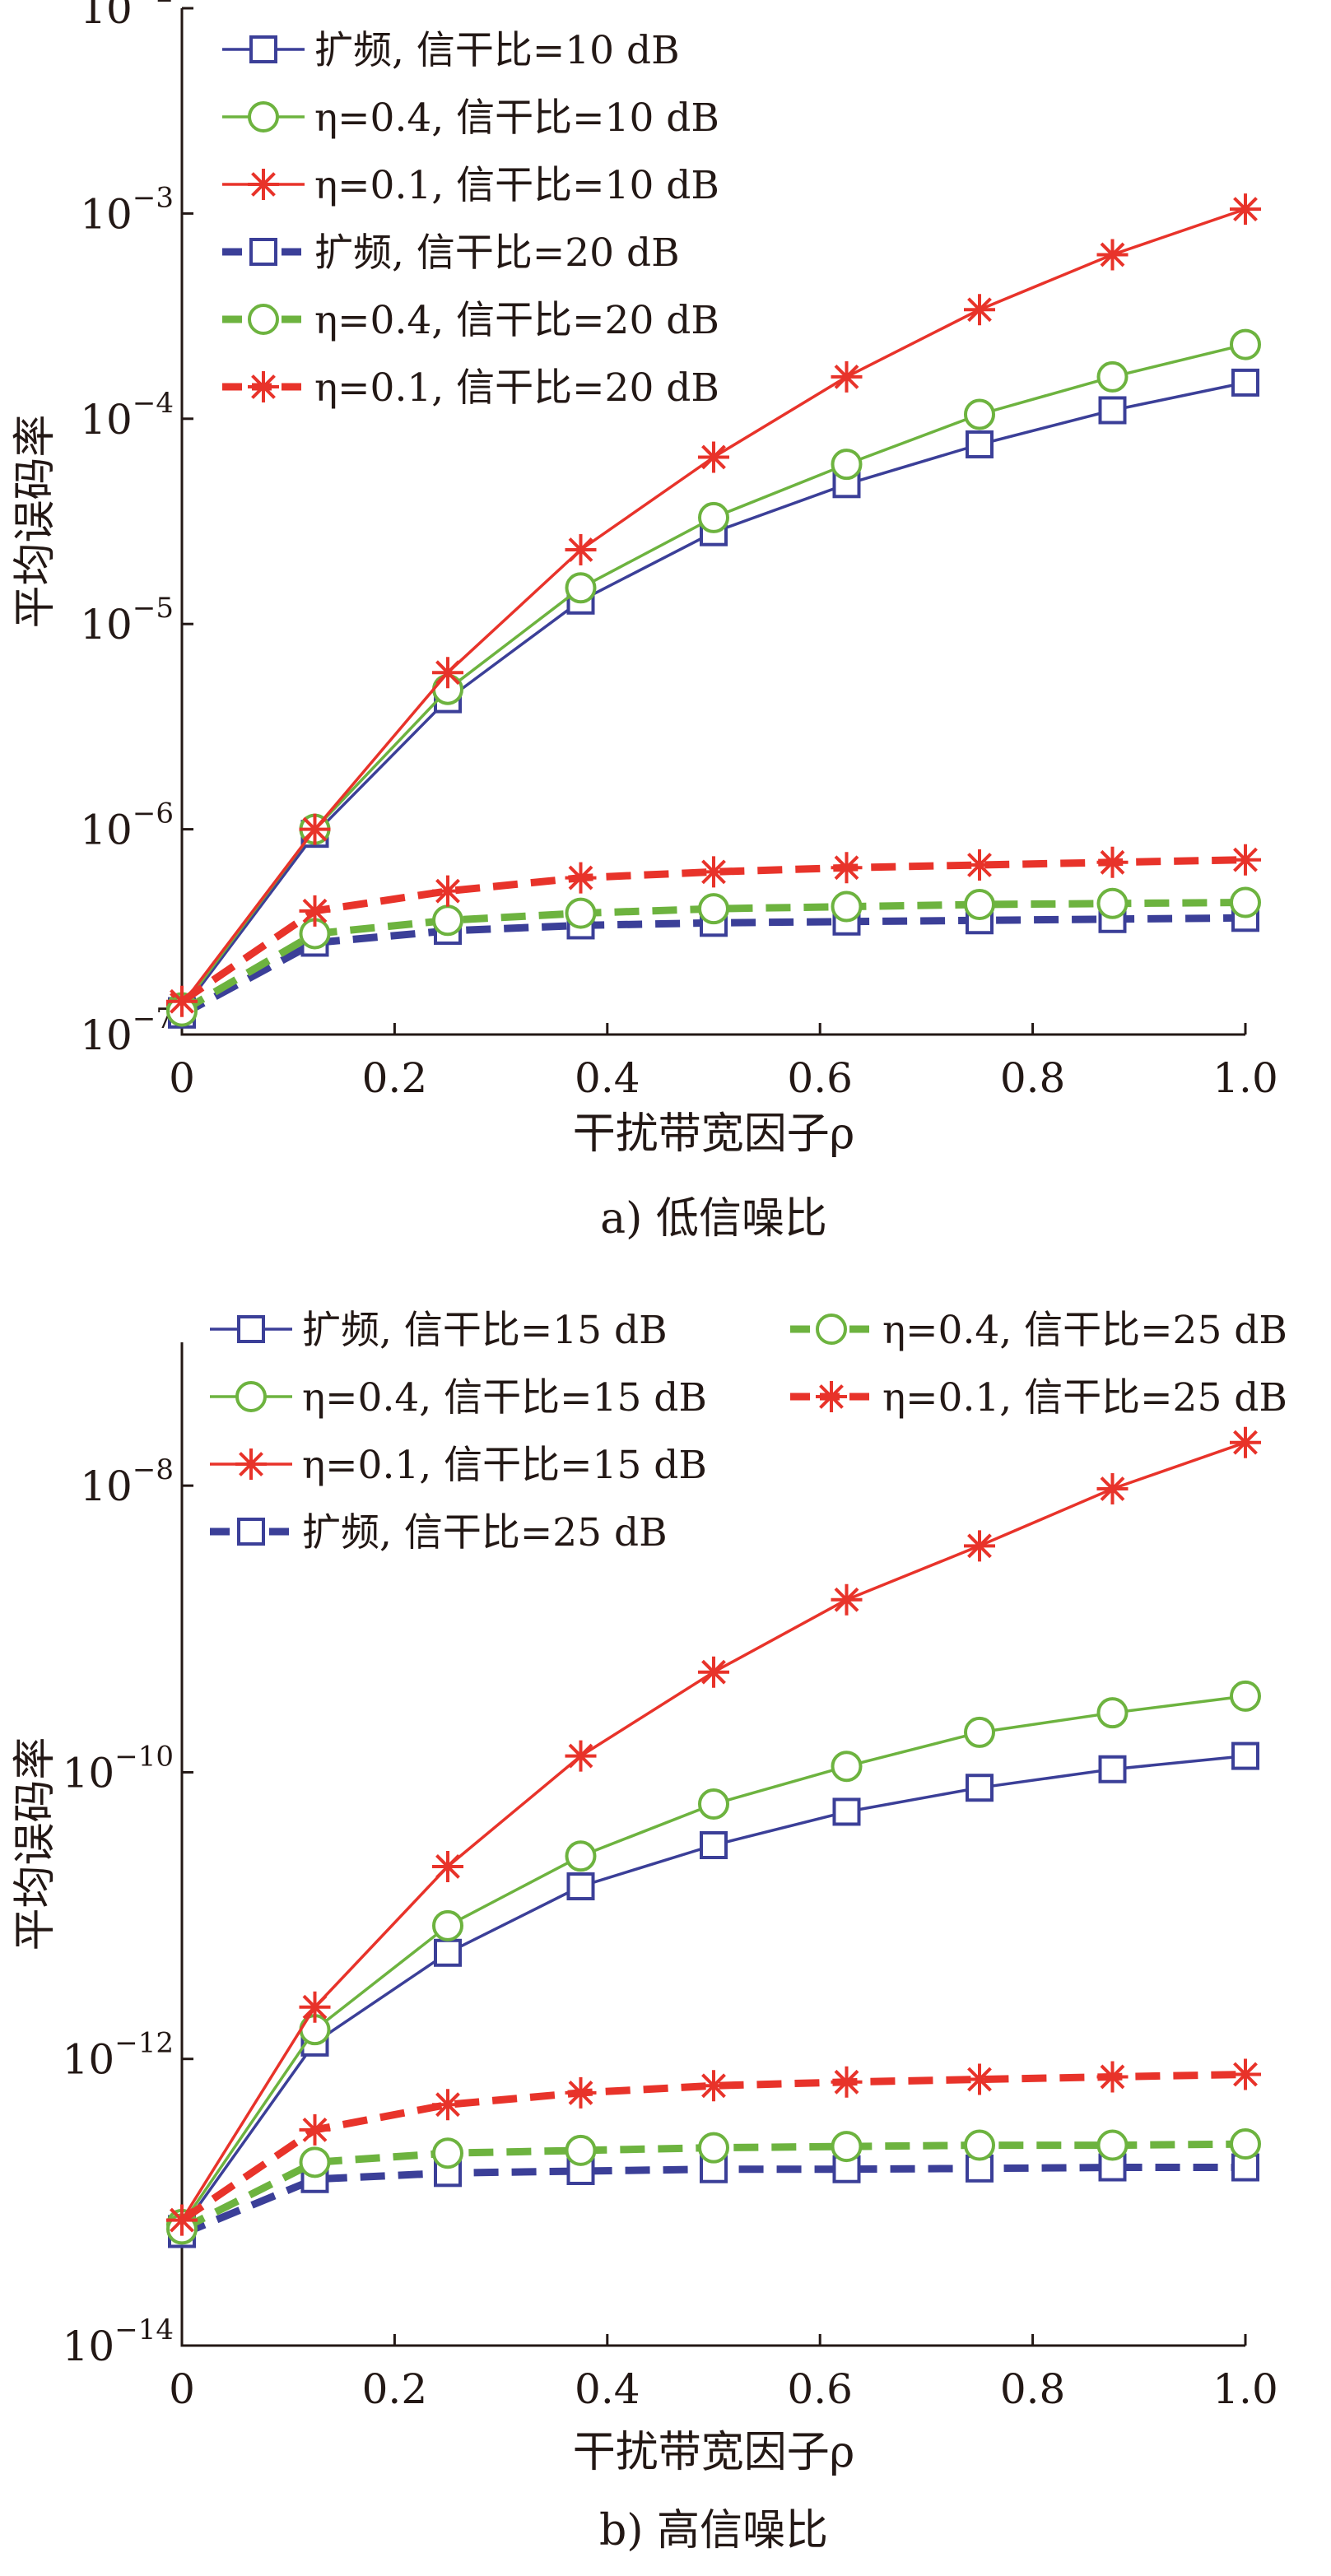 The width and height of the screenshot is (1331, 2576). What do you see at coordinates (451, 50) in the screenshot?
I see `legend-item: 扩频, 信干比=10 dB` at bounding box center [451, 50].